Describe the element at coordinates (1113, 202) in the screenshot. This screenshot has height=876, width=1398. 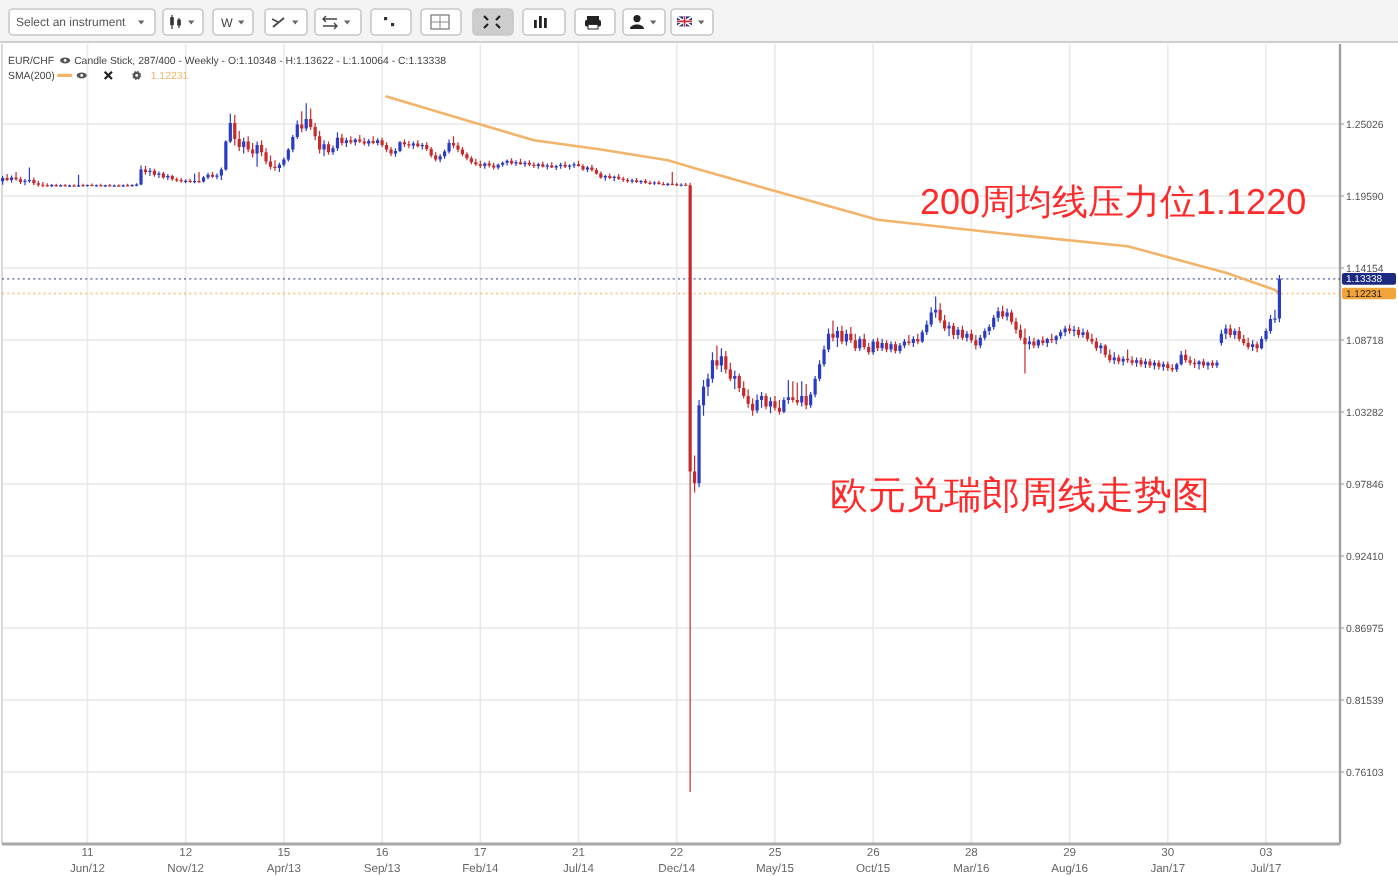
I see `annotation: 200周均线压力位1.1220` at that location.